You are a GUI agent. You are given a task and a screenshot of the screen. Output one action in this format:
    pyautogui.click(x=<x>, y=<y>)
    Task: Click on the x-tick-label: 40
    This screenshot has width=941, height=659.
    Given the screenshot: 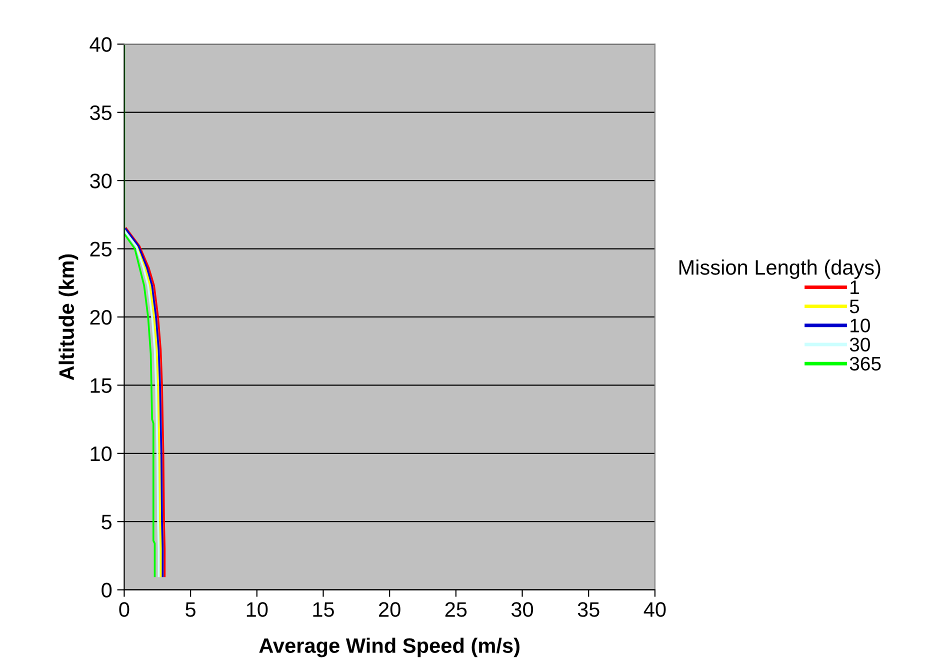 What is the action you would take?
    pyautogui.click(x=655, y=609)
    